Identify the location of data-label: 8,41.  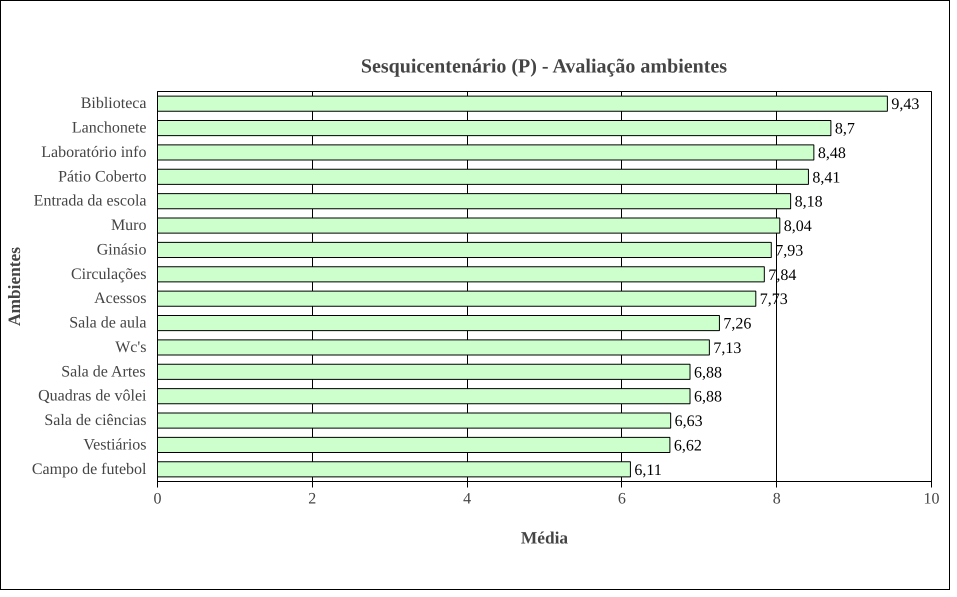
(826, 177).